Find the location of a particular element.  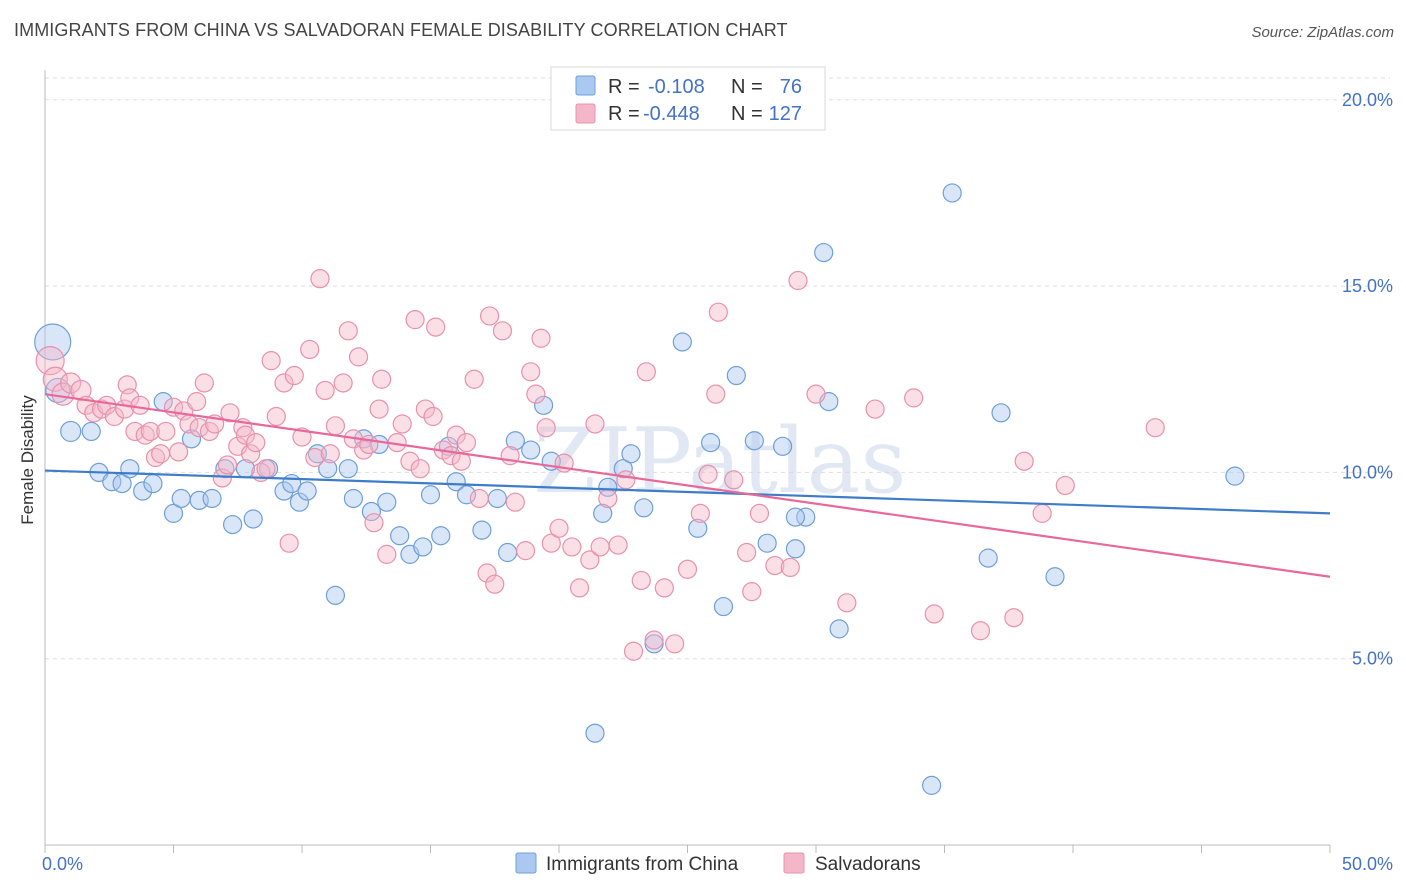

legend-swatch-china is located at coordinates (585, 85).